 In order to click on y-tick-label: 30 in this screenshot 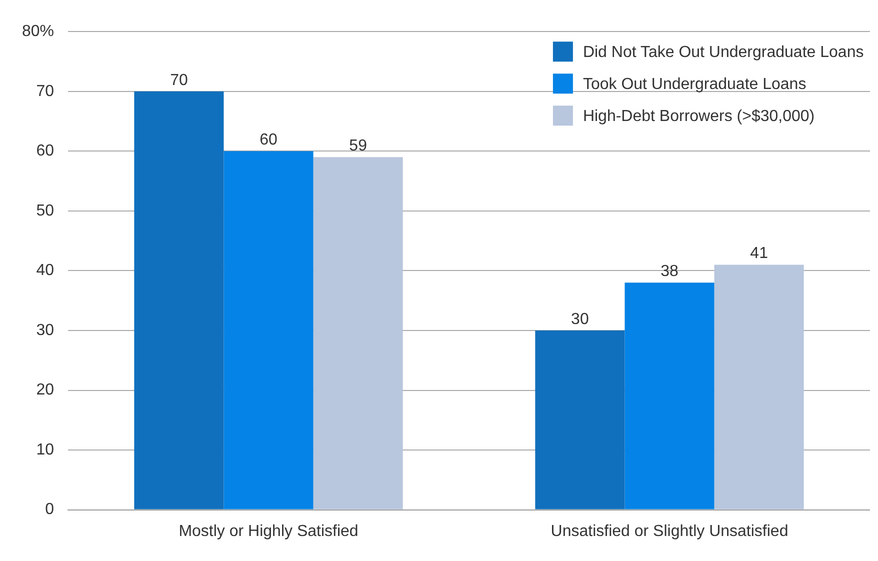, I will do `click(45, 330)`.